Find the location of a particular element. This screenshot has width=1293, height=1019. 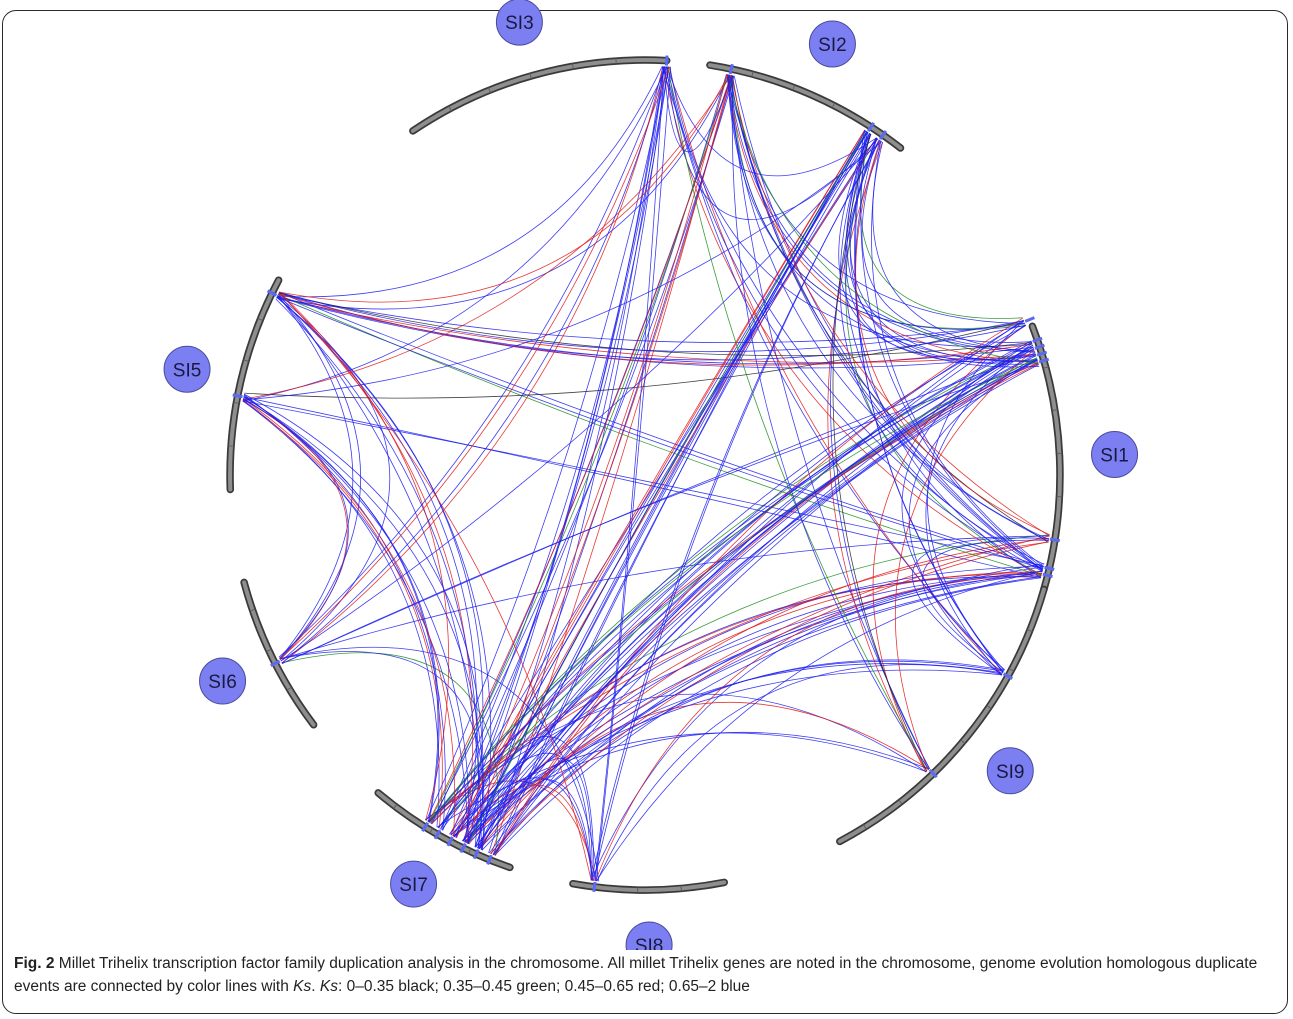

chromosome-label-text: SI3 is located at coordinates (519, 23).